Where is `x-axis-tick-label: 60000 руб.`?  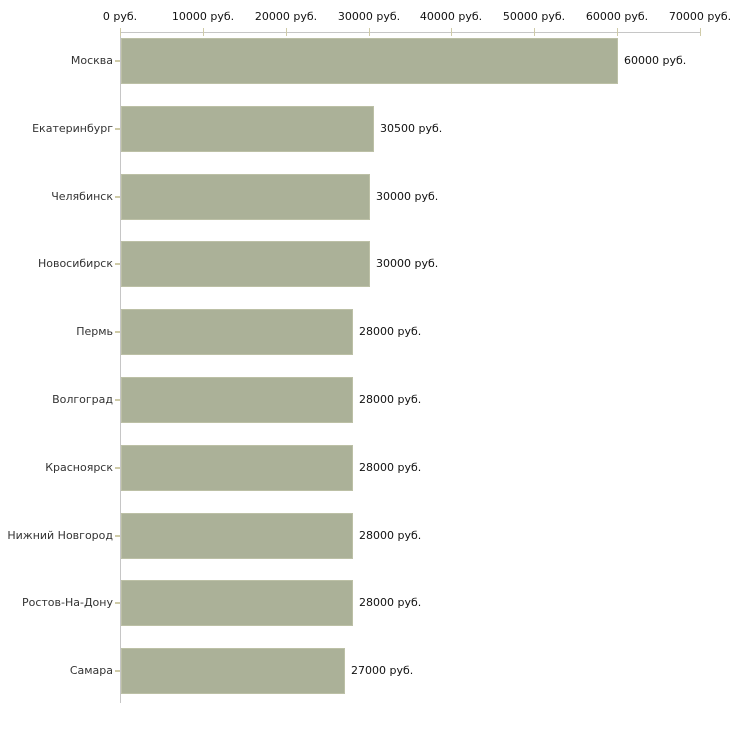
x-axis-tick-label: 60000 руб. is located at coordinates (617, 16).